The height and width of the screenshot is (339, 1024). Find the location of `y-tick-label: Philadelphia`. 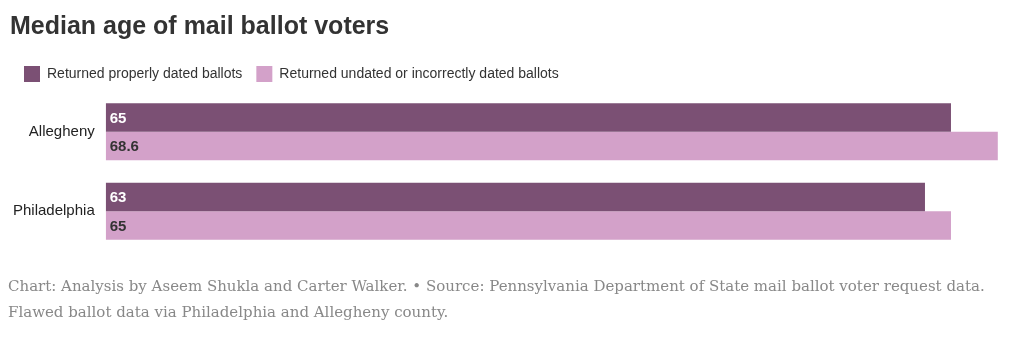

y-tick-label: Philadelphia is located at coordinates (54, 210).